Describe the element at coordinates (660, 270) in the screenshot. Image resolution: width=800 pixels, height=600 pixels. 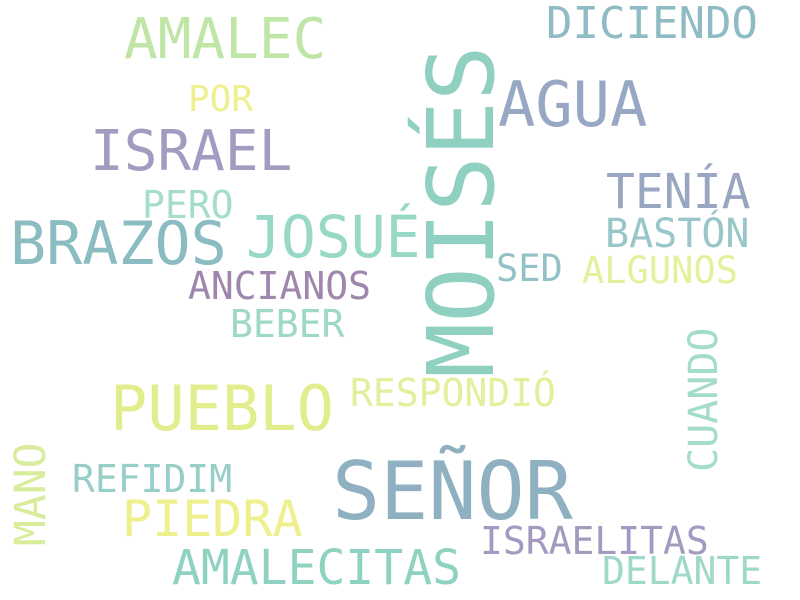
I see `word-algunos: ALGUNOS` at that location.